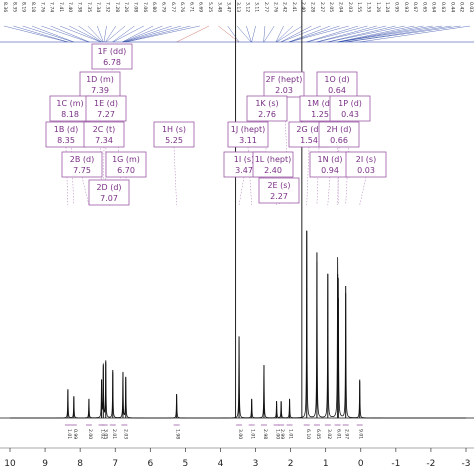  What do you see at coordinates (98, 7) in the screenshot?
I see `top-shift-label: 7.34` at bounding box center [98, 7].